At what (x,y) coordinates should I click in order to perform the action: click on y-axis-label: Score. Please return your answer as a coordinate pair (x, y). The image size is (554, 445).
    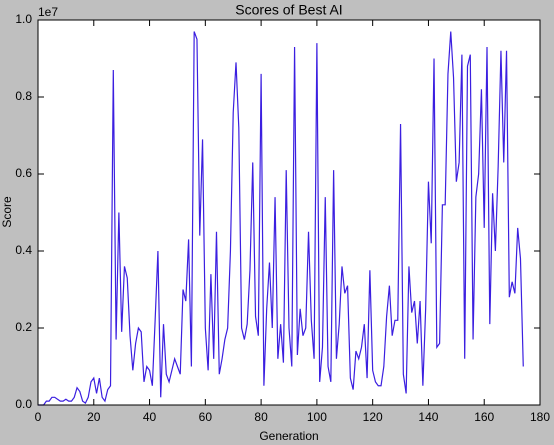
    Looking at the image, I should click on (7, 212).